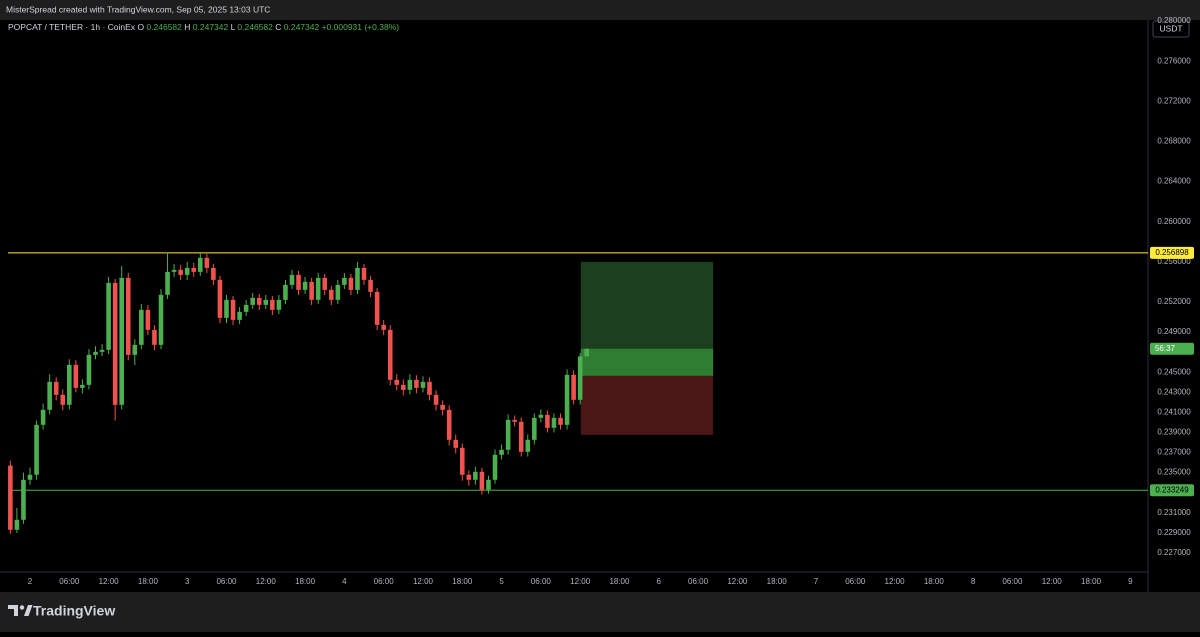 This screenshot has width=1200, height=637. What do you see at coordinates (1174, 221) in the screenshot?
I see `y-tick-label: 0.260000` at bounding box center [1174, 221].